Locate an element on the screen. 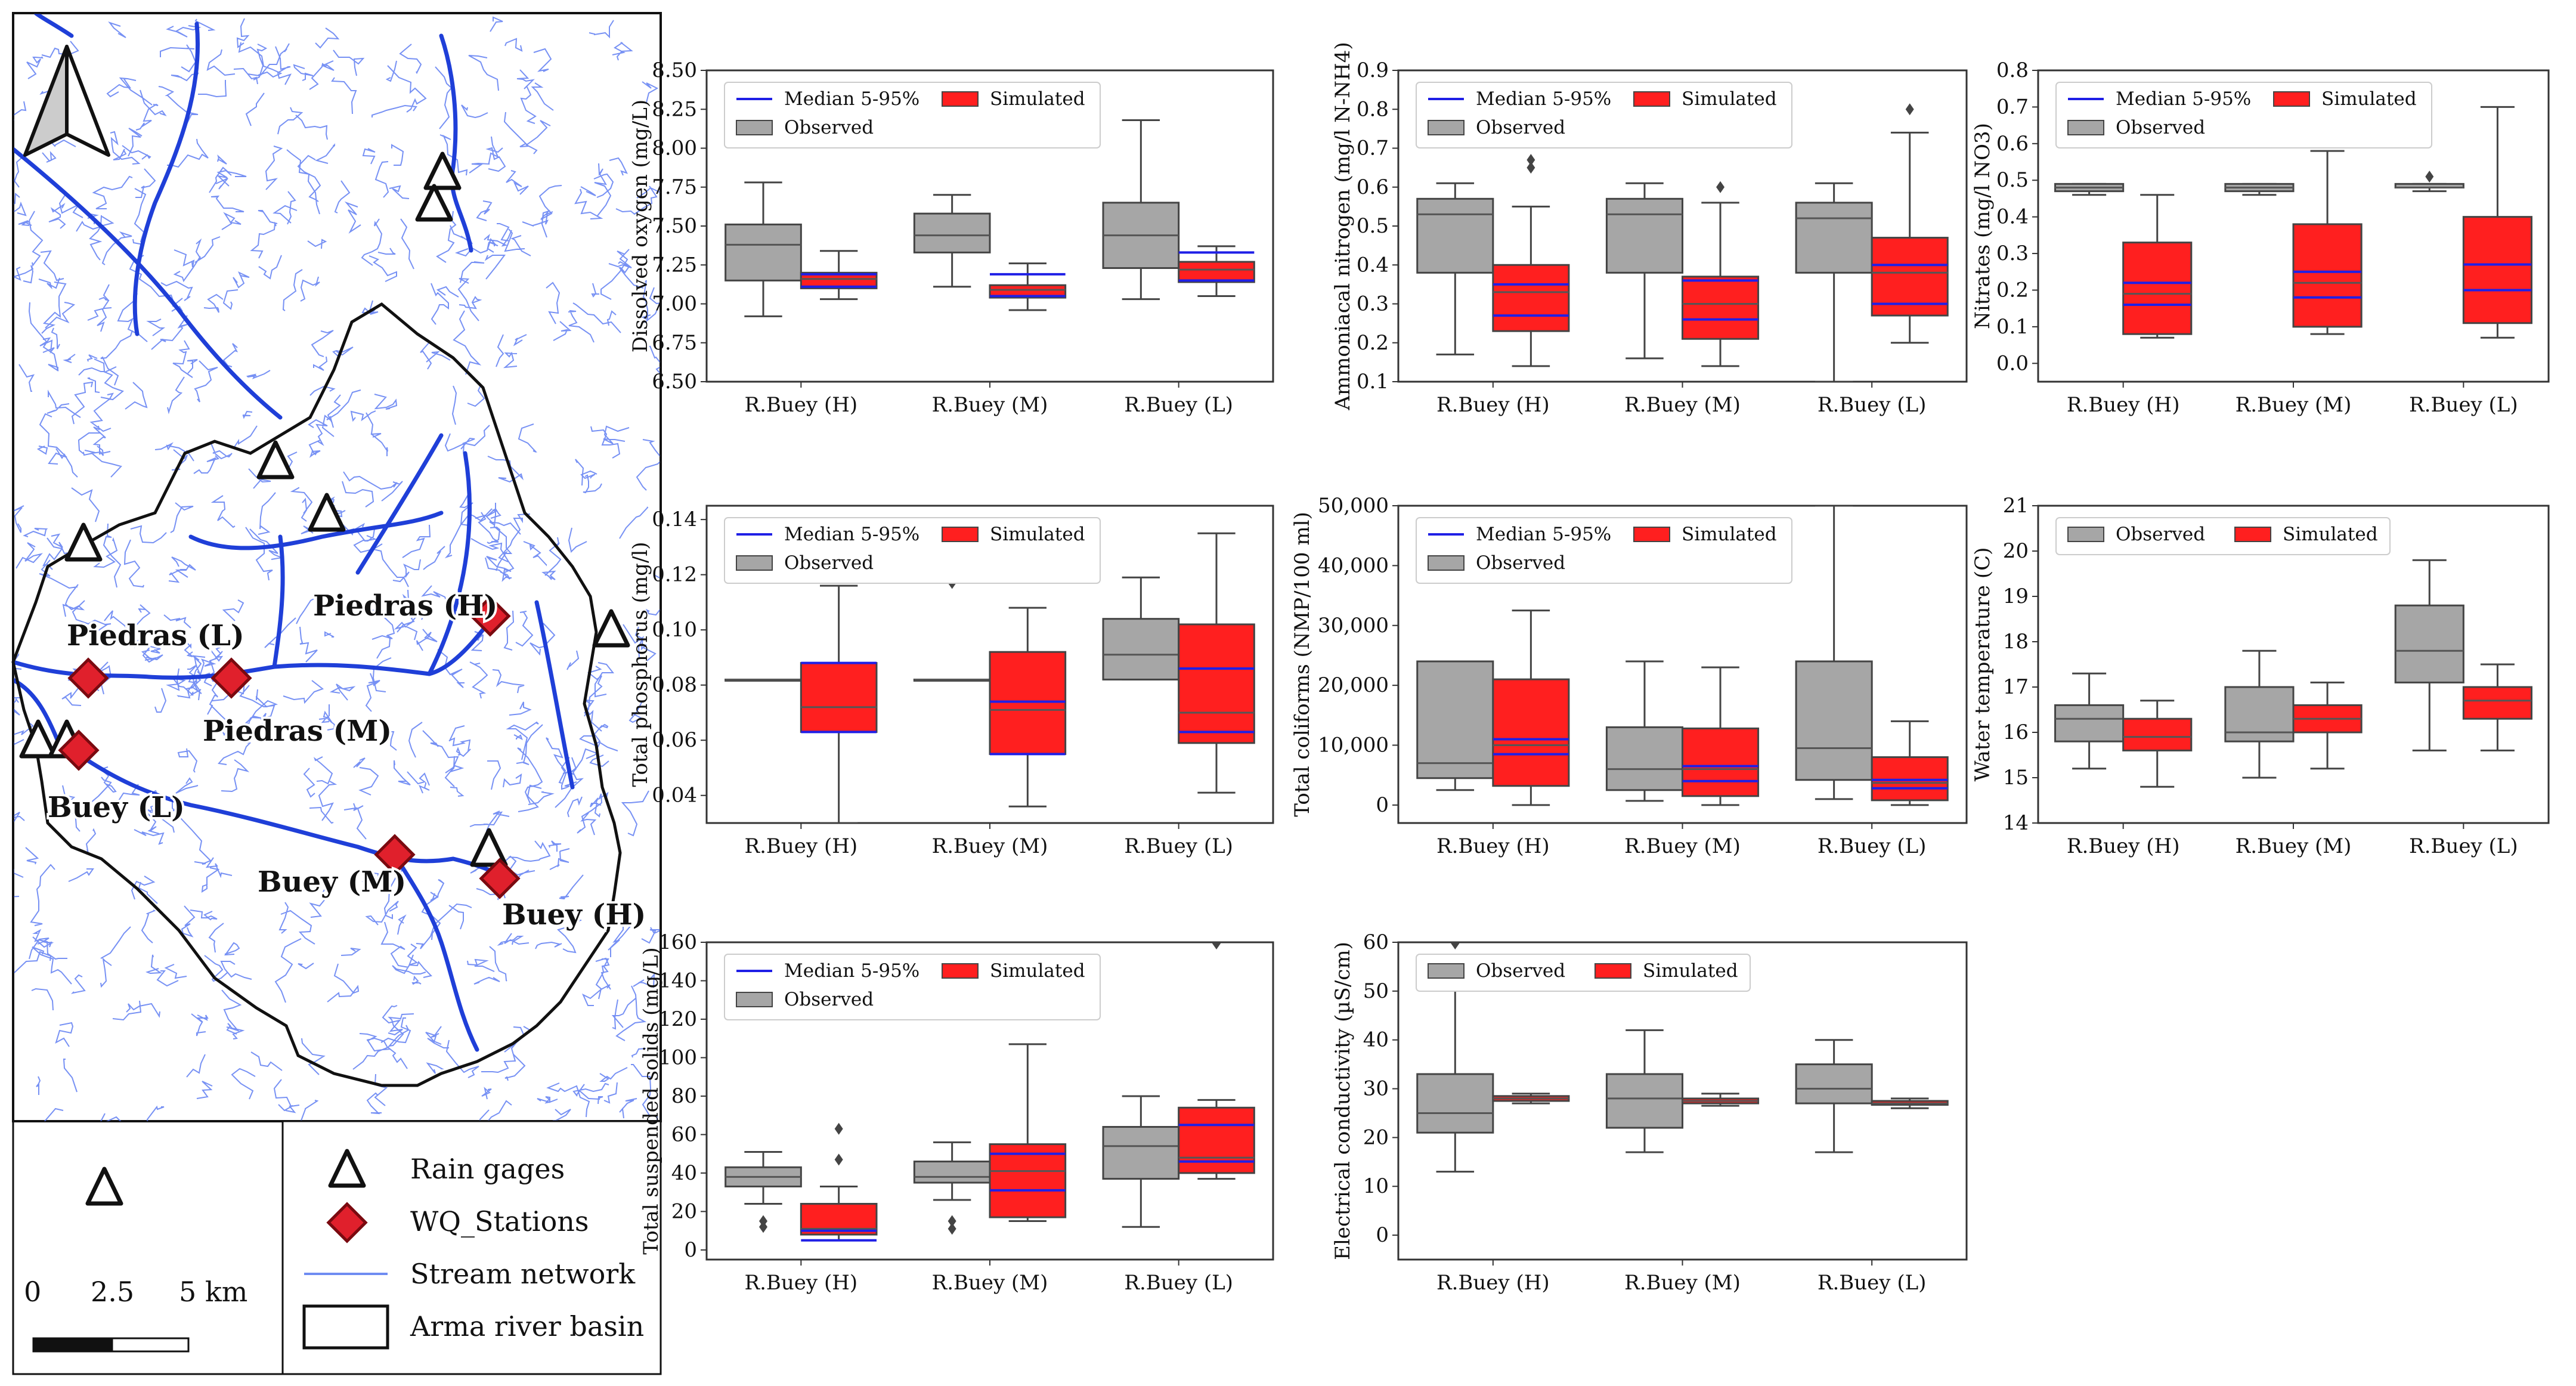  y-axis-label: Total suspended solids (mg/L) is located at coordinates (651, 1100).